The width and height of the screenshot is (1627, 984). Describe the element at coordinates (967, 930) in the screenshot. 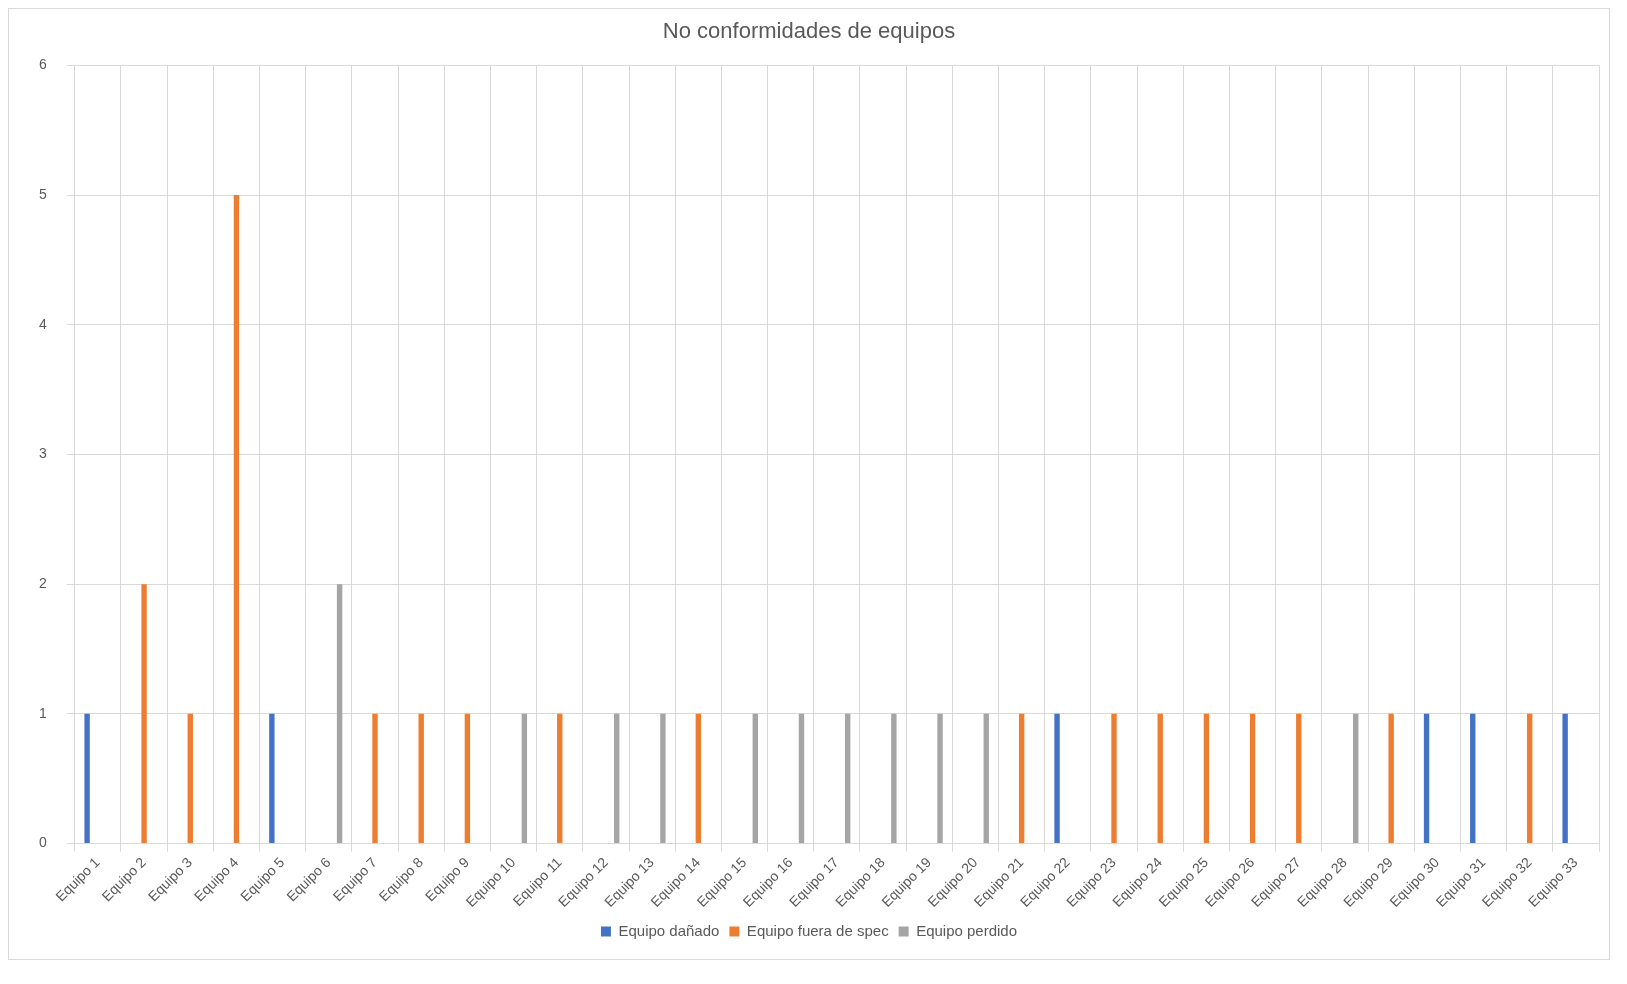

I see `legend-label: Equipo perdido` at that location.